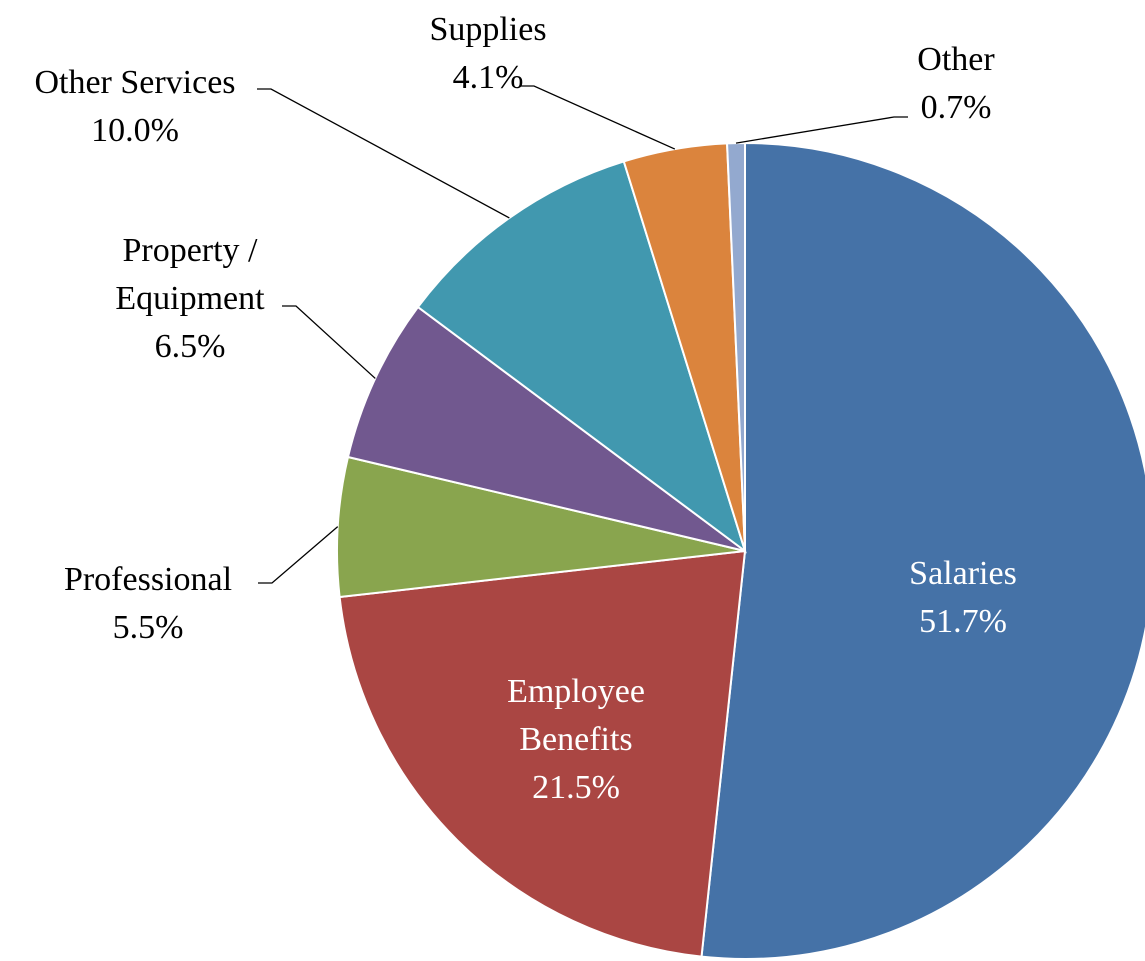 The height and width of the screenshot is (961, 1145). Describe the element at coordinates (488, 77) in the screenshot. I see `slice-value-label: 4.1%` at that location.